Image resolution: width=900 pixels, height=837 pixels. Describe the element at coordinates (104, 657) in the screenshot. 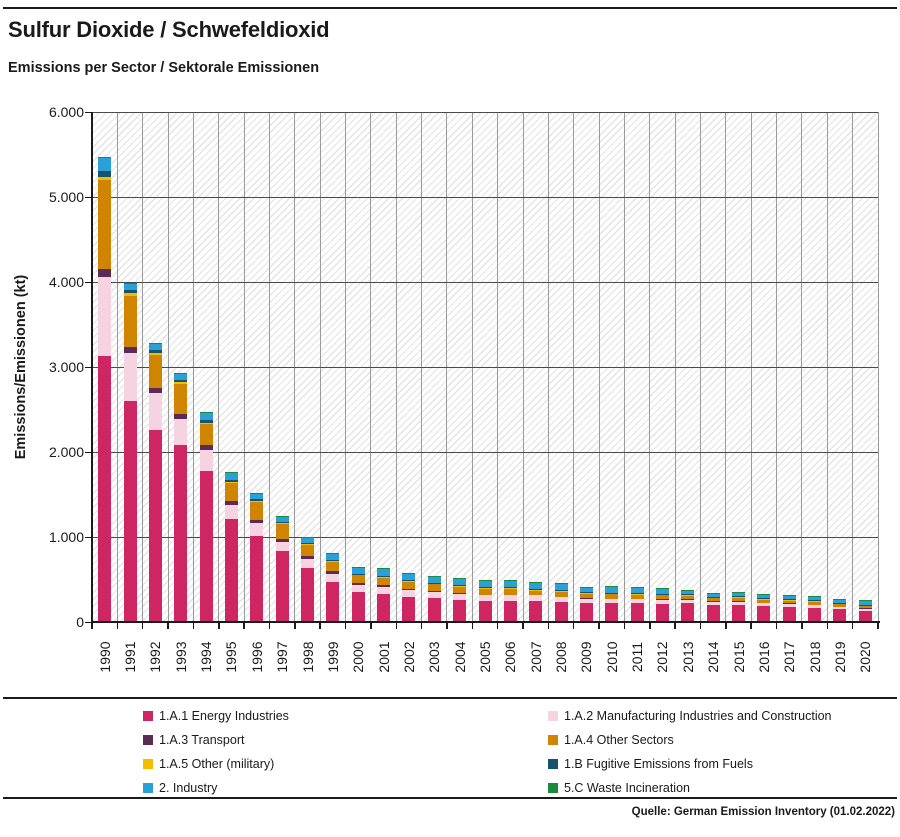

I see `x-tick-label-year: 1990` at that location.